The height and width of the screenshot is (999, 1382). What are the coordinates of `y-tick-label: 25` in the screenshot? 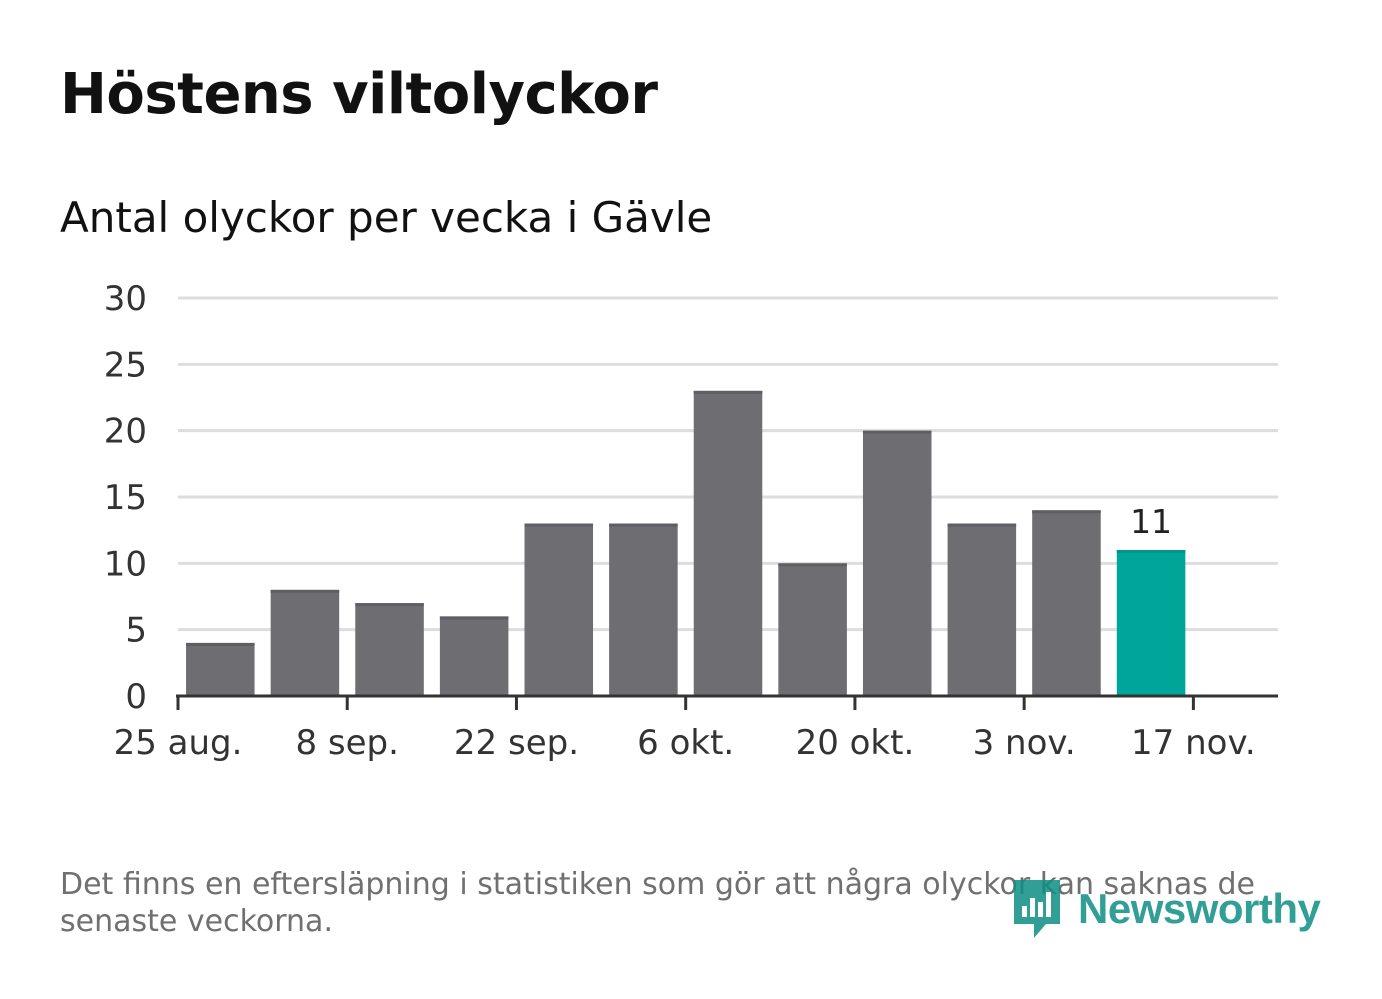 It's located at (125, 365).